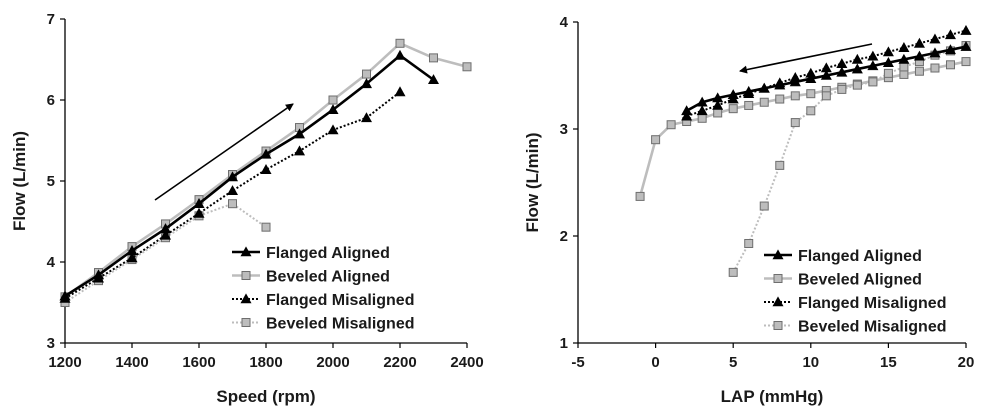 The image size is (981, 406). Describe the element at coordinates (826, 78) in the screenshot. I see `series-flanged-aligned` at that location.